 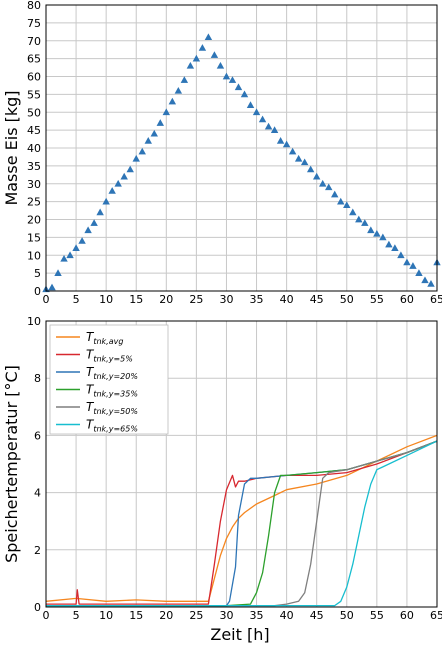 What do you see at coordinates (242, 299) in the screenshot?
I see `ice-mass-x-ticks: 0 5 10 15 20 25 30 35 40 45 50 55 60 65` at bounding box center [242, 299].